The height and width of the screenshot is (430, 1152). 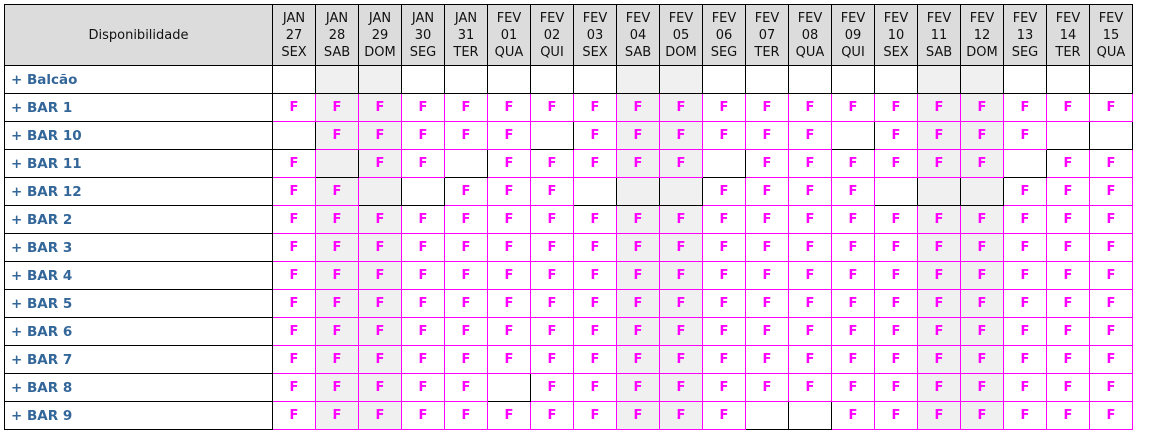 I want to click on row-expand-link: + BAR 12, so click(x=138, y=191).